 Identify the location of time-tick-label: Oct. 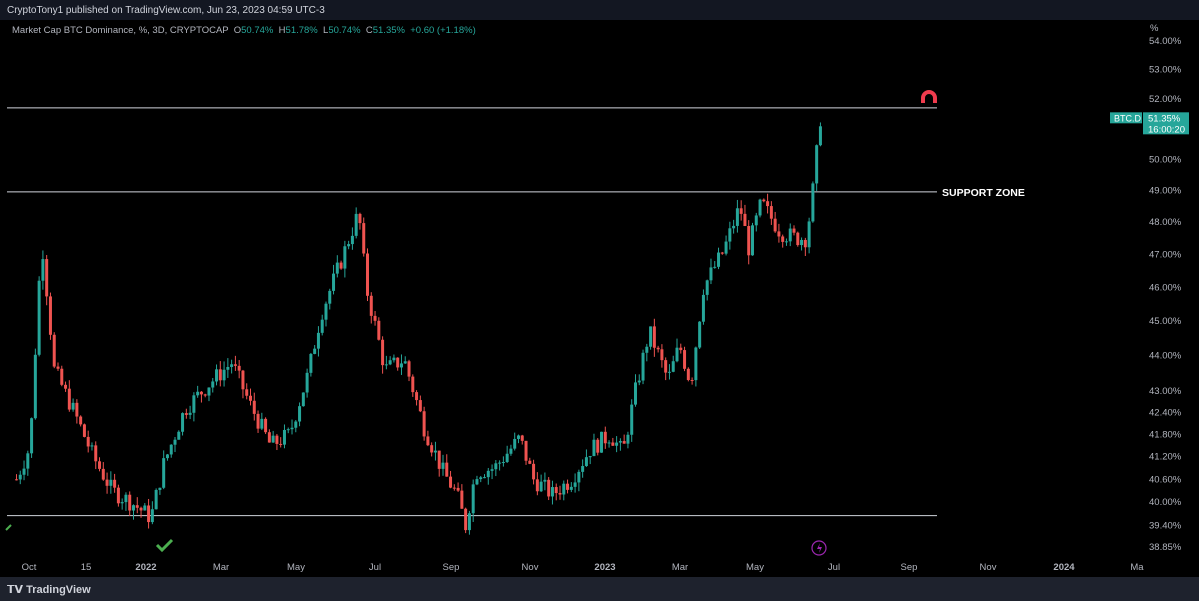
(29, 567).